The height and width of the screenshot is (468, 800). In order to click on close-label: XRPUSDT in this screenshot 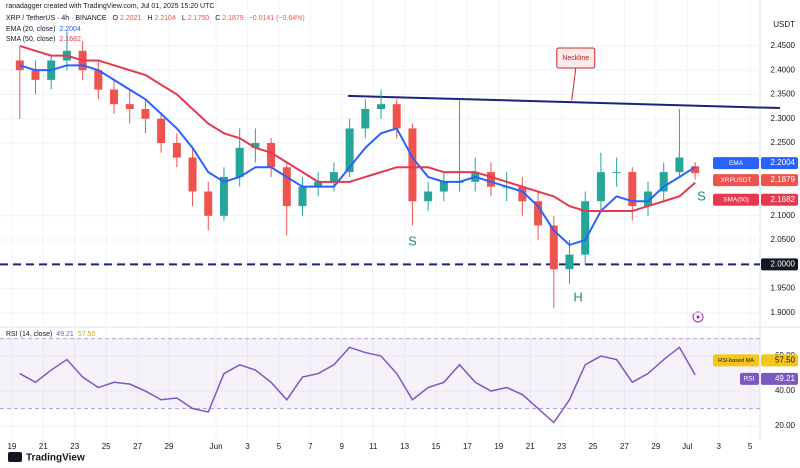, I will do `click(735, 180)`.